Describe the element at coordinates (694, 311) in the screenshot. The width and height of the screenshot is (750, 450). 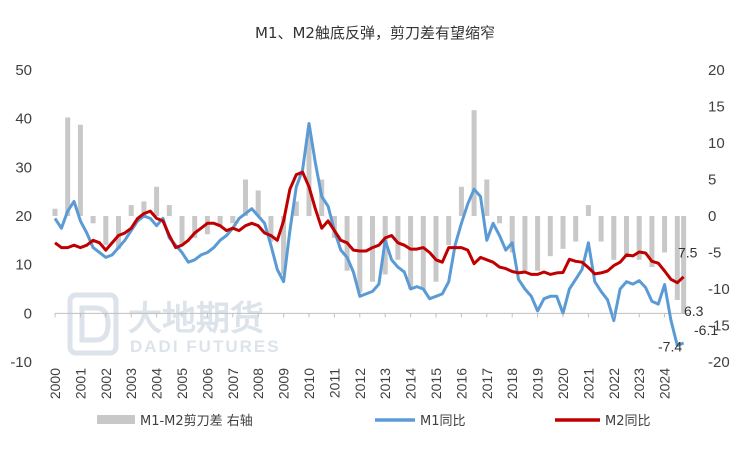
I see `annotation-label: 6.3` at that location.